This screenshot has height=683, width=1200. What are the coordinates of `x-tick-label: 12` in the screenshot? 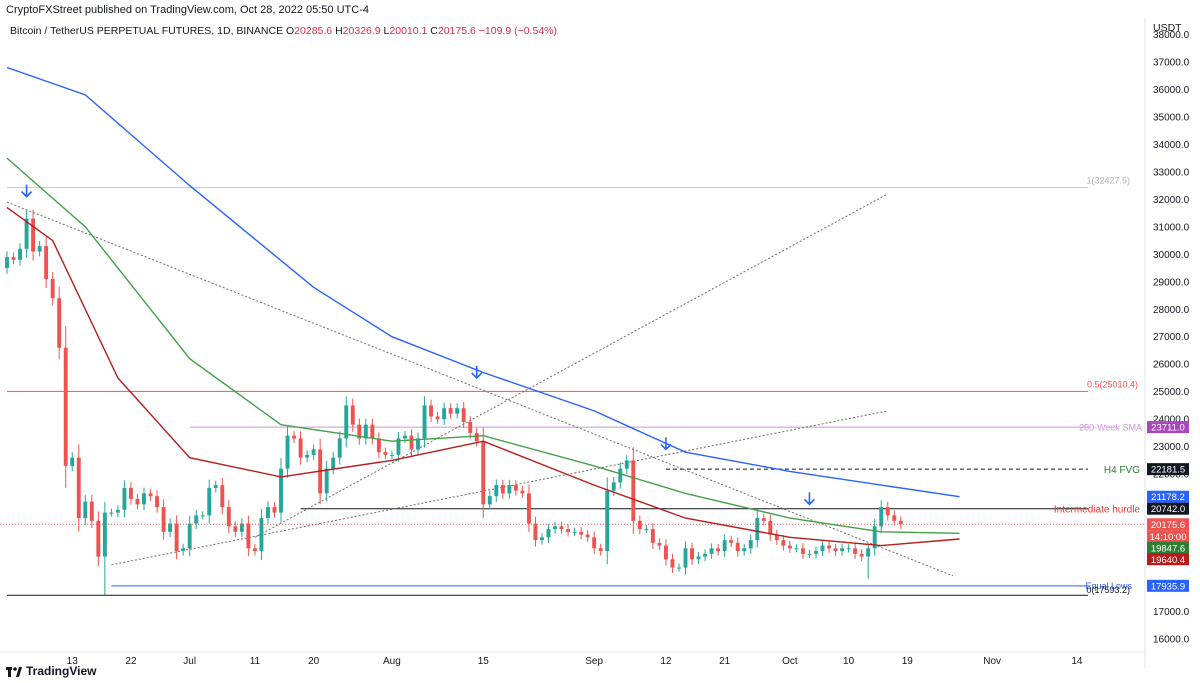 It's located at (666, 661).